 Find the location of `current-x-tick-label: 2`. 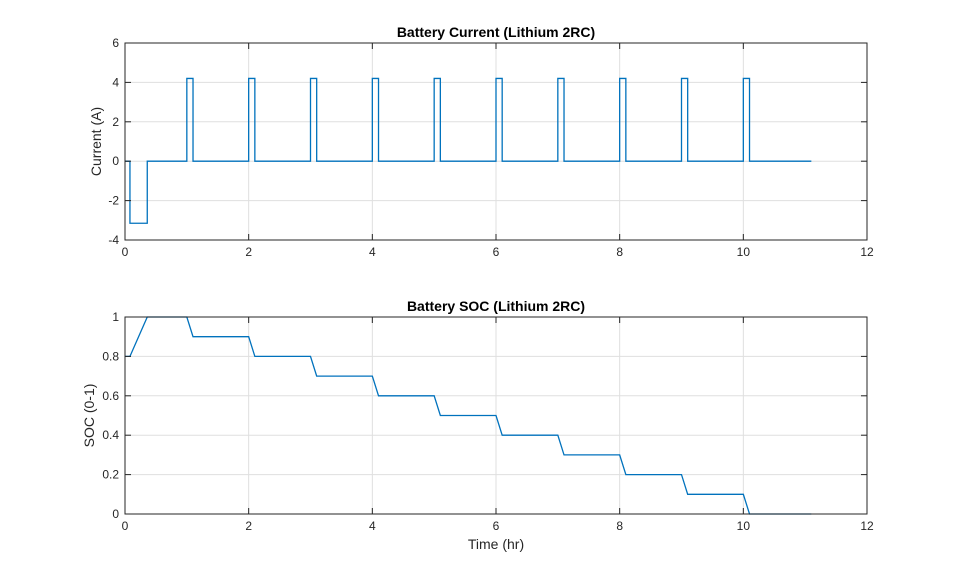

current-x-tick-label: 2 is located at coordinates (248, 252).